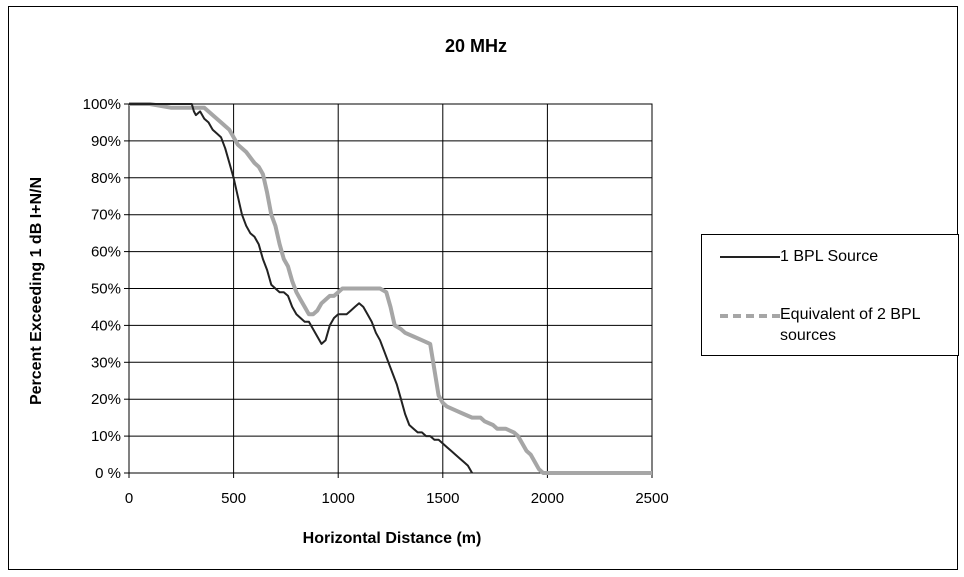 The width and height of the screenshot is (964, 577). Describe the element at coordinates (392, 538) in the screenshot. I see `x-axis-title: Horizontal Distance (m)` at that location.